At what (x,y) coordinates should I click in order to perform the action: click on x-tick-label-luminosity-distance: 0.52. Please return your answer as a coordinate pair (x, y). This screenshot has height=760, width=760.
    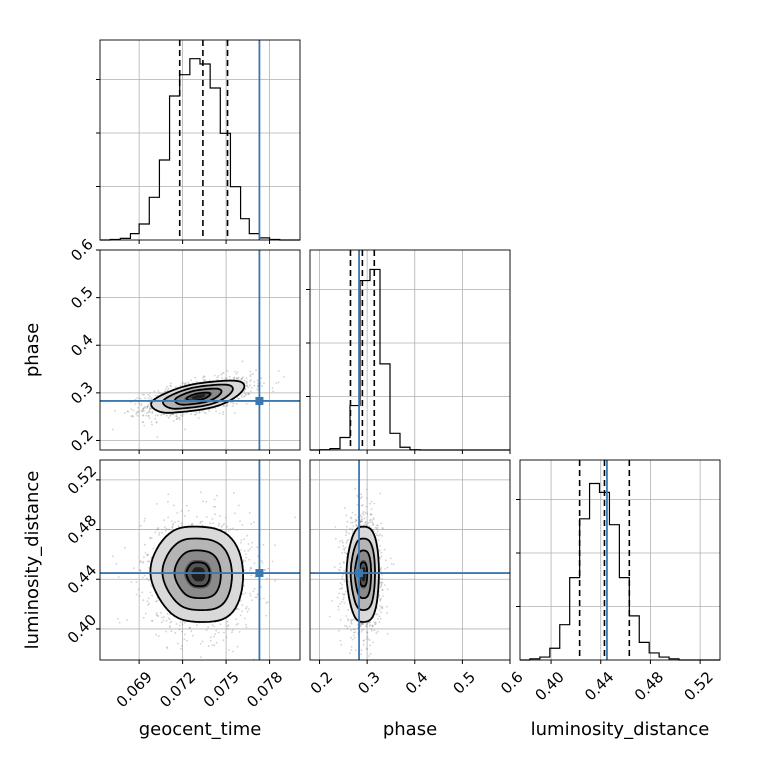
    Looking at the image, I should click on (699, 686).